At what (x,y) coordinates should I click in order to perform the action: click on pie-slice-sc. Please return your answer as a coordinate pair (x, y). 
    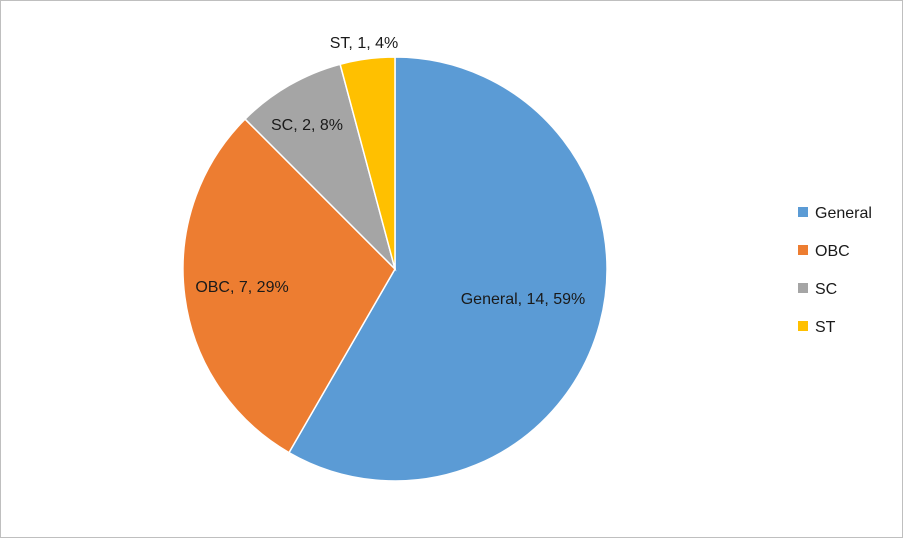
    Looking at the image, I should click on (320, 167).